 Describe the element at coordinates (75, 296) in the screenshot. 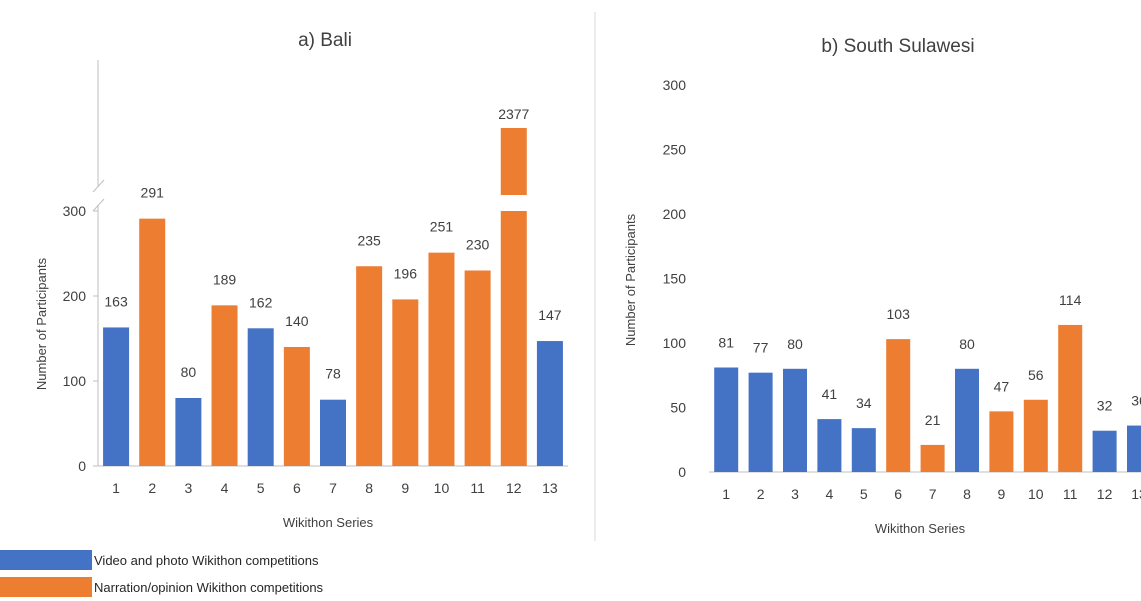

I see `y-tick-label: 200` at that location.